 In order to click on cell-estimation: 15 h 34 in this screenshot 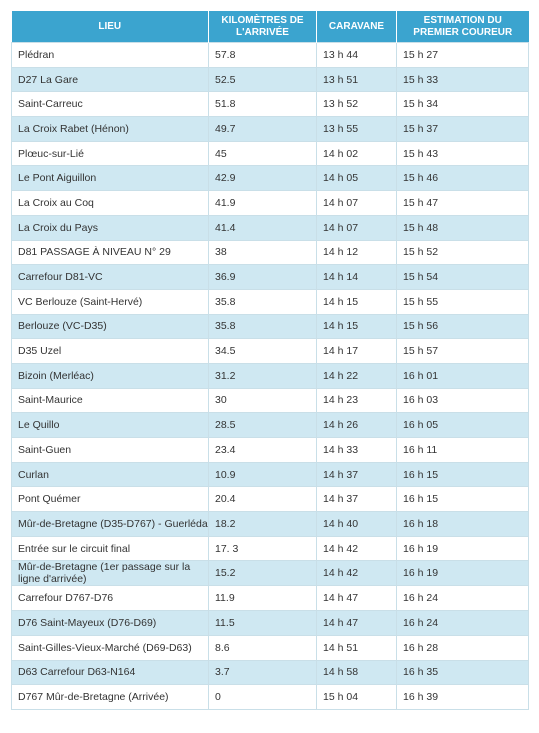, I will do `click(462, 104)`.